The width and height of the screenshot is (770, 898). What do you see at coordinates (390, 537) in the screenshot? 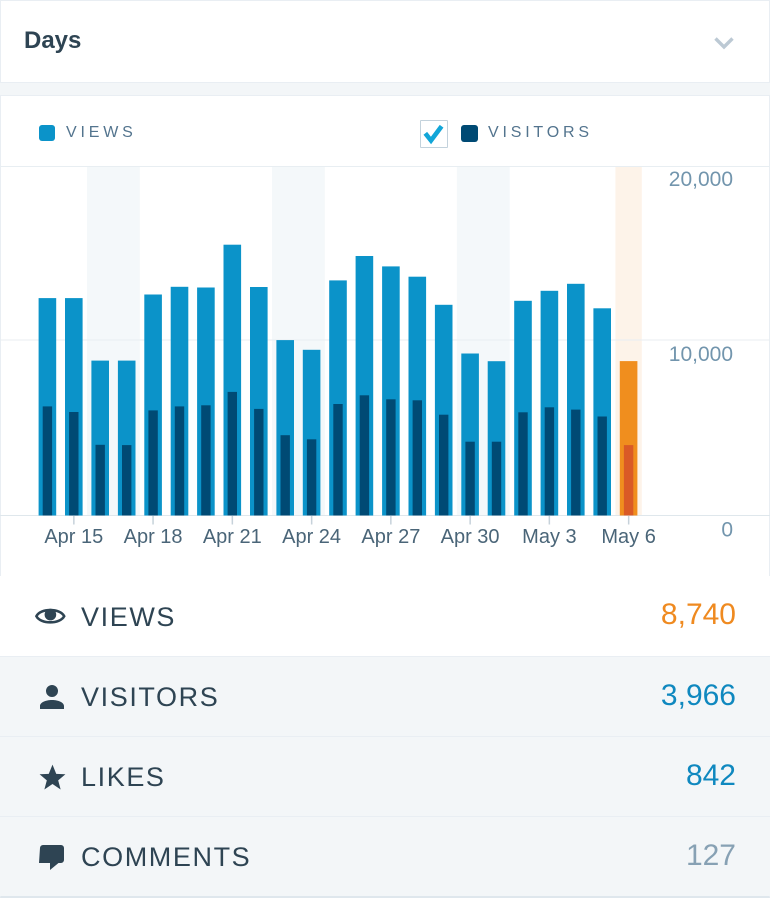
I see `svg-text: Apr 27` at bounding box center [390, 537].